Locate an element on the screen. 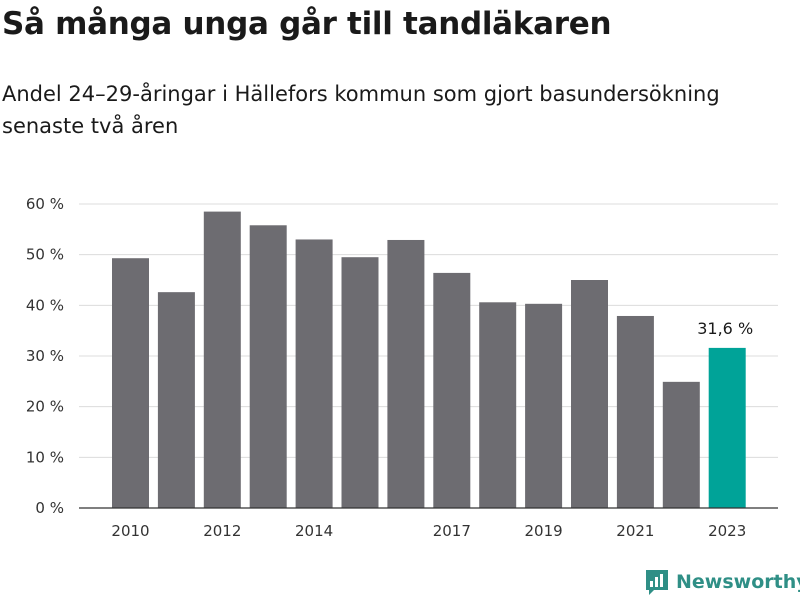  x-tick-label: 2023 is located at coordinates (727, 531).